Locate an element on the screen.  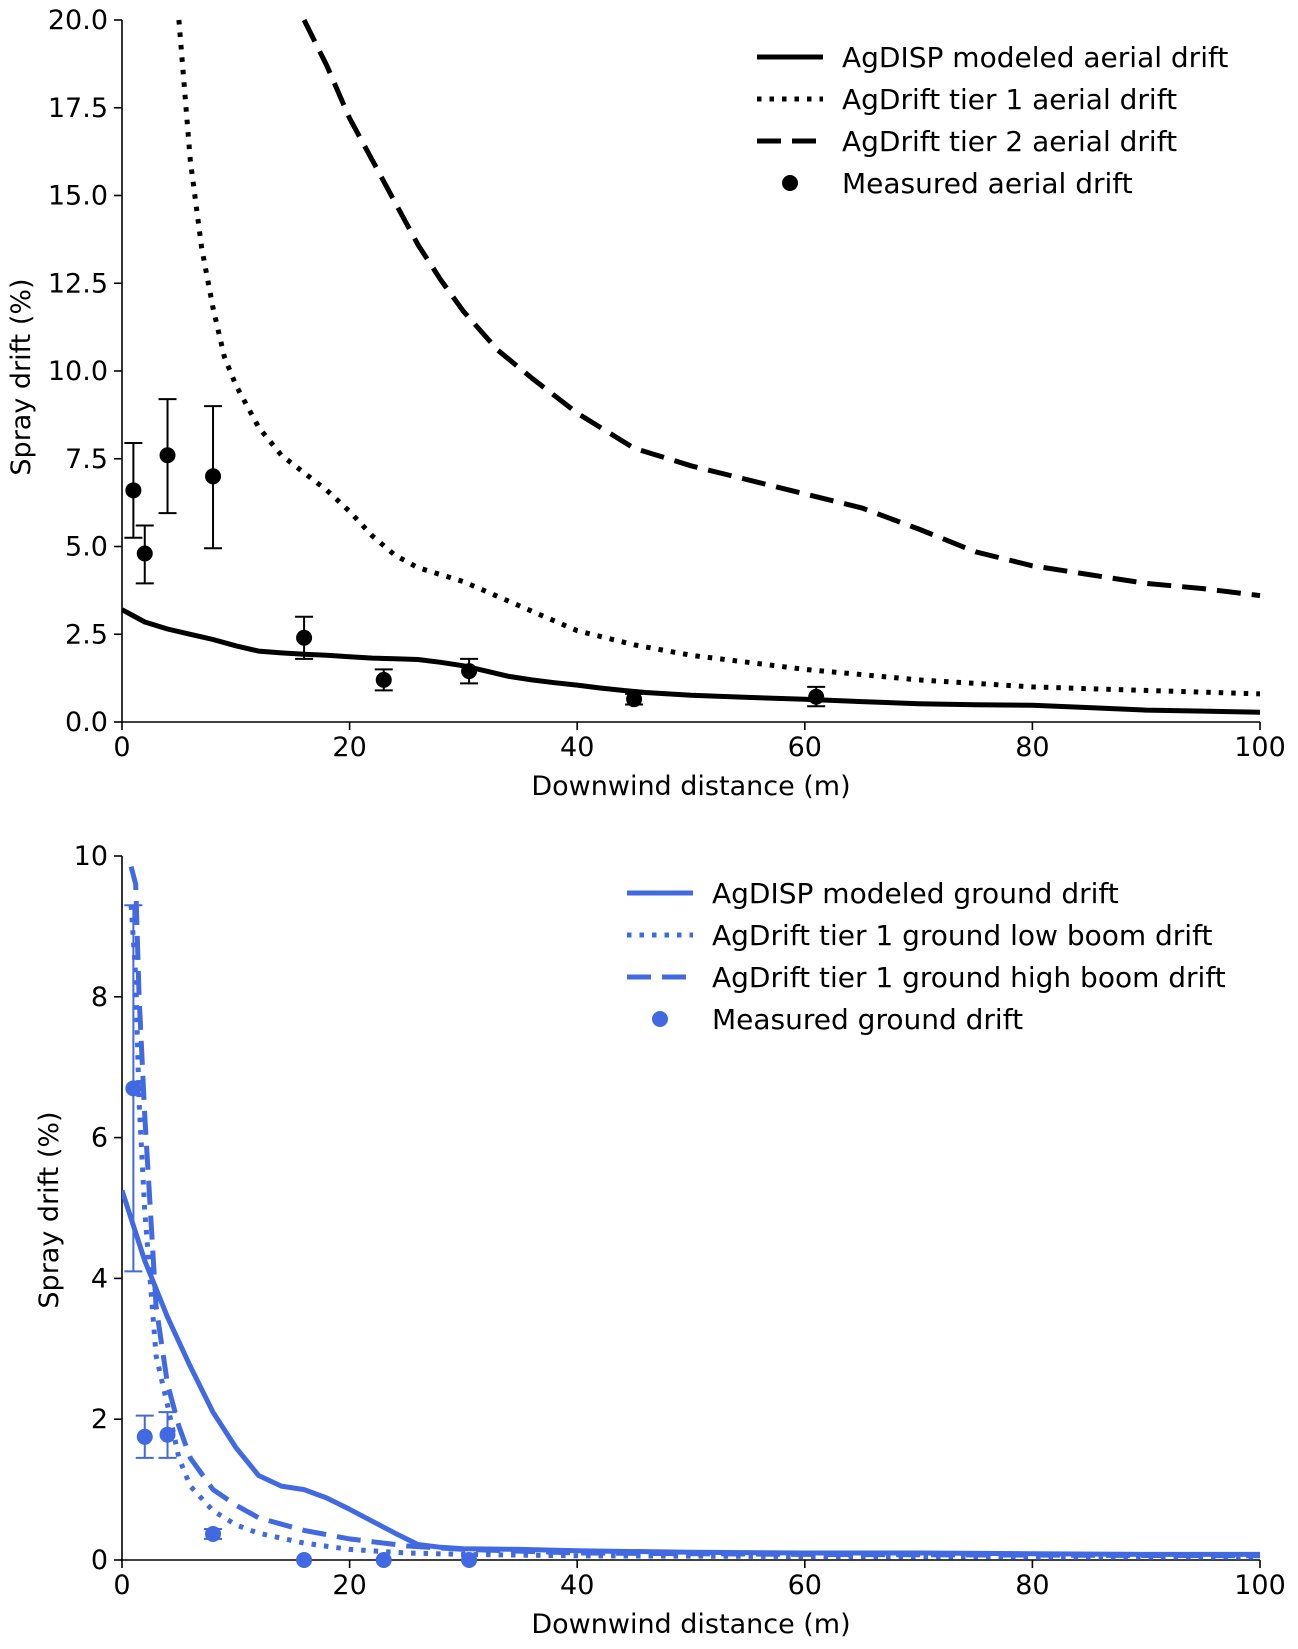
y-tick-label: 0 is located at coordinates (99, 1560).